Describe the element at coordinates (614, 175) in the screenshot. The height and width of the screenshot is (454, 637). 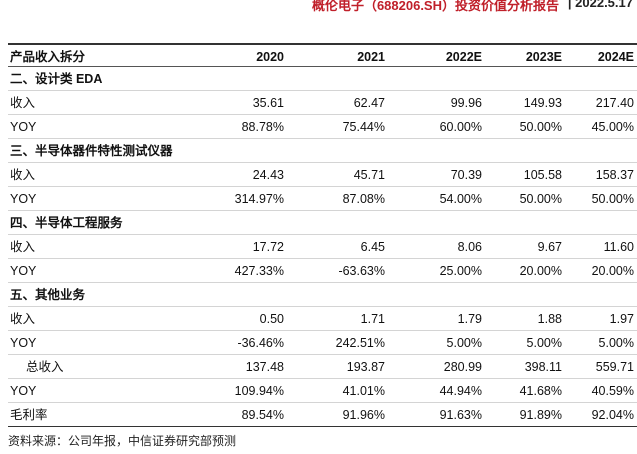
I see `cell-value: 158.37` at that location.